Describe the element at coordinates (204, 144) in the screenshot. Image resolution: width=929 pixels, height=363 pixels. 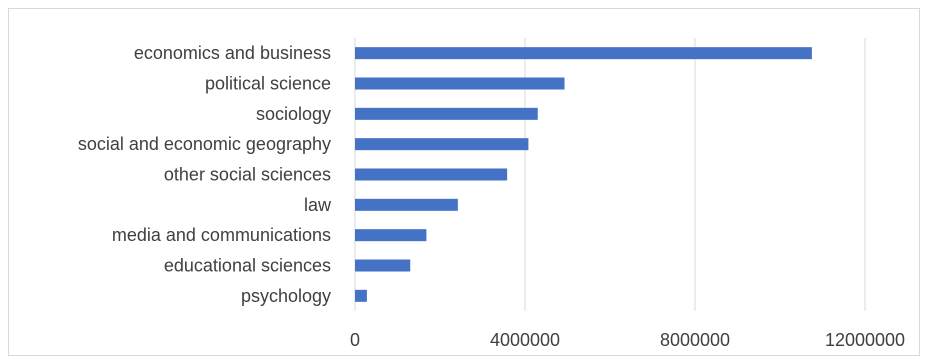
I see `category-label: social and economic geography` at that location.